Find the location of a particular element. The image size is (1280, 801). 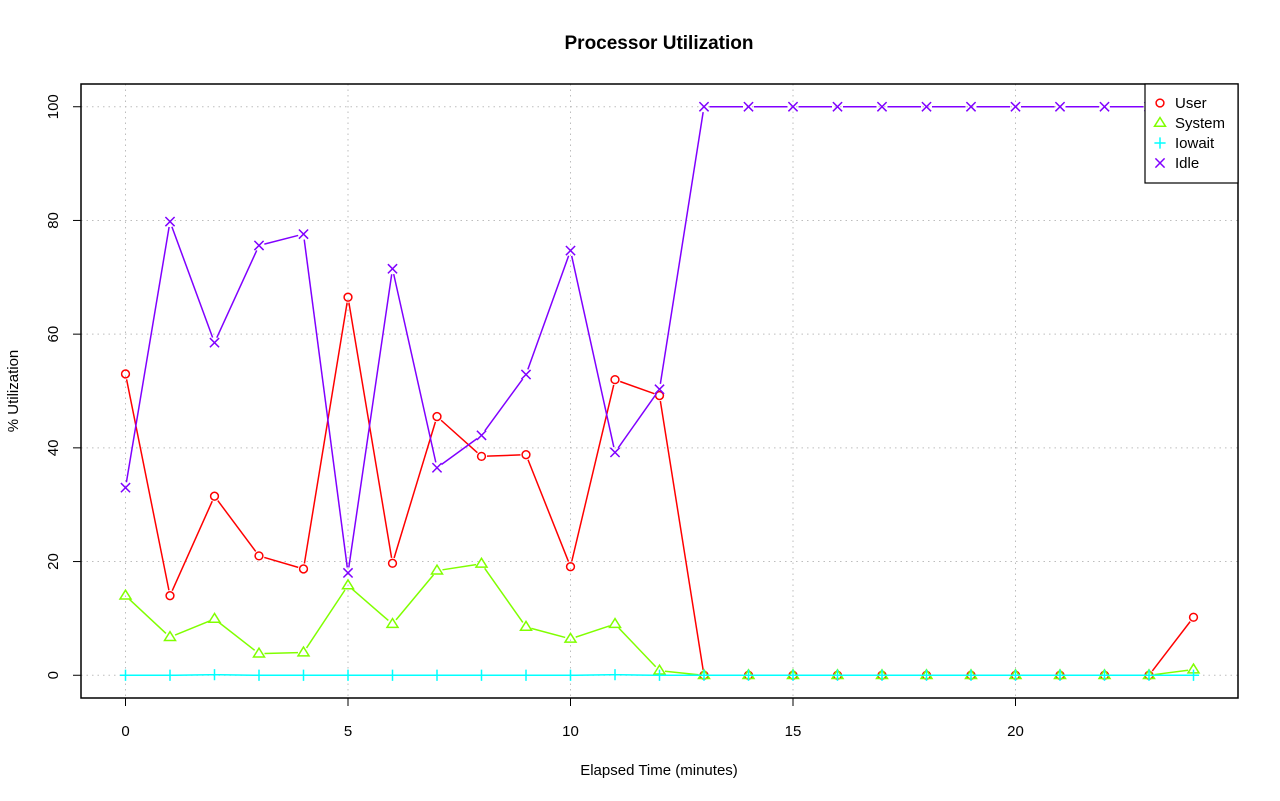

y-tick-label: 40 is located at coordinates (53, 448).